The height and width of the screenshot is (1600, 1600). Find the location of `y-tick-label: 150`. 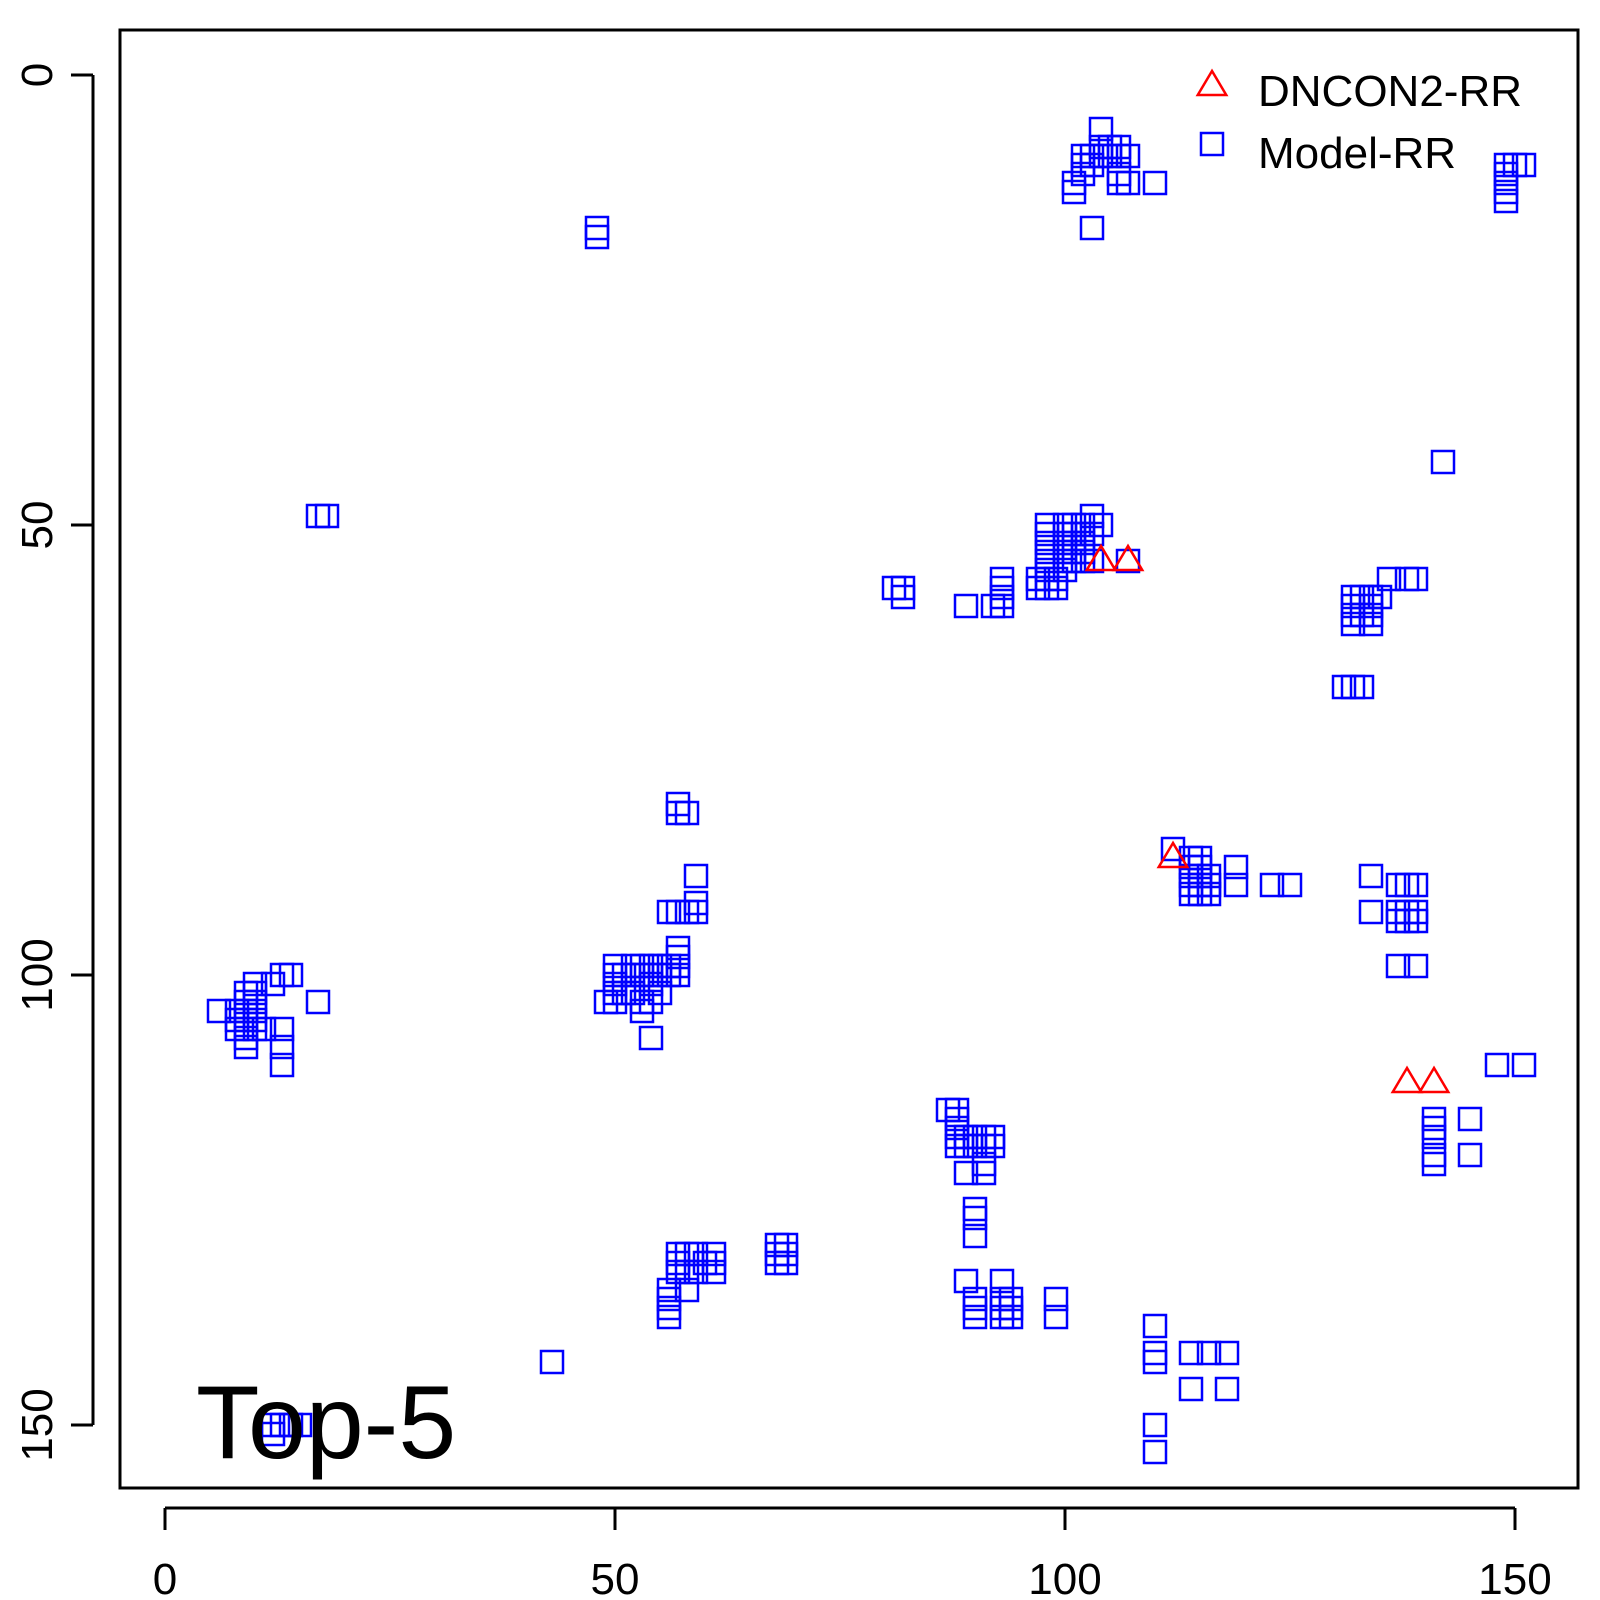

y-tick-label: 150 is located at coordinates (37, 1424).